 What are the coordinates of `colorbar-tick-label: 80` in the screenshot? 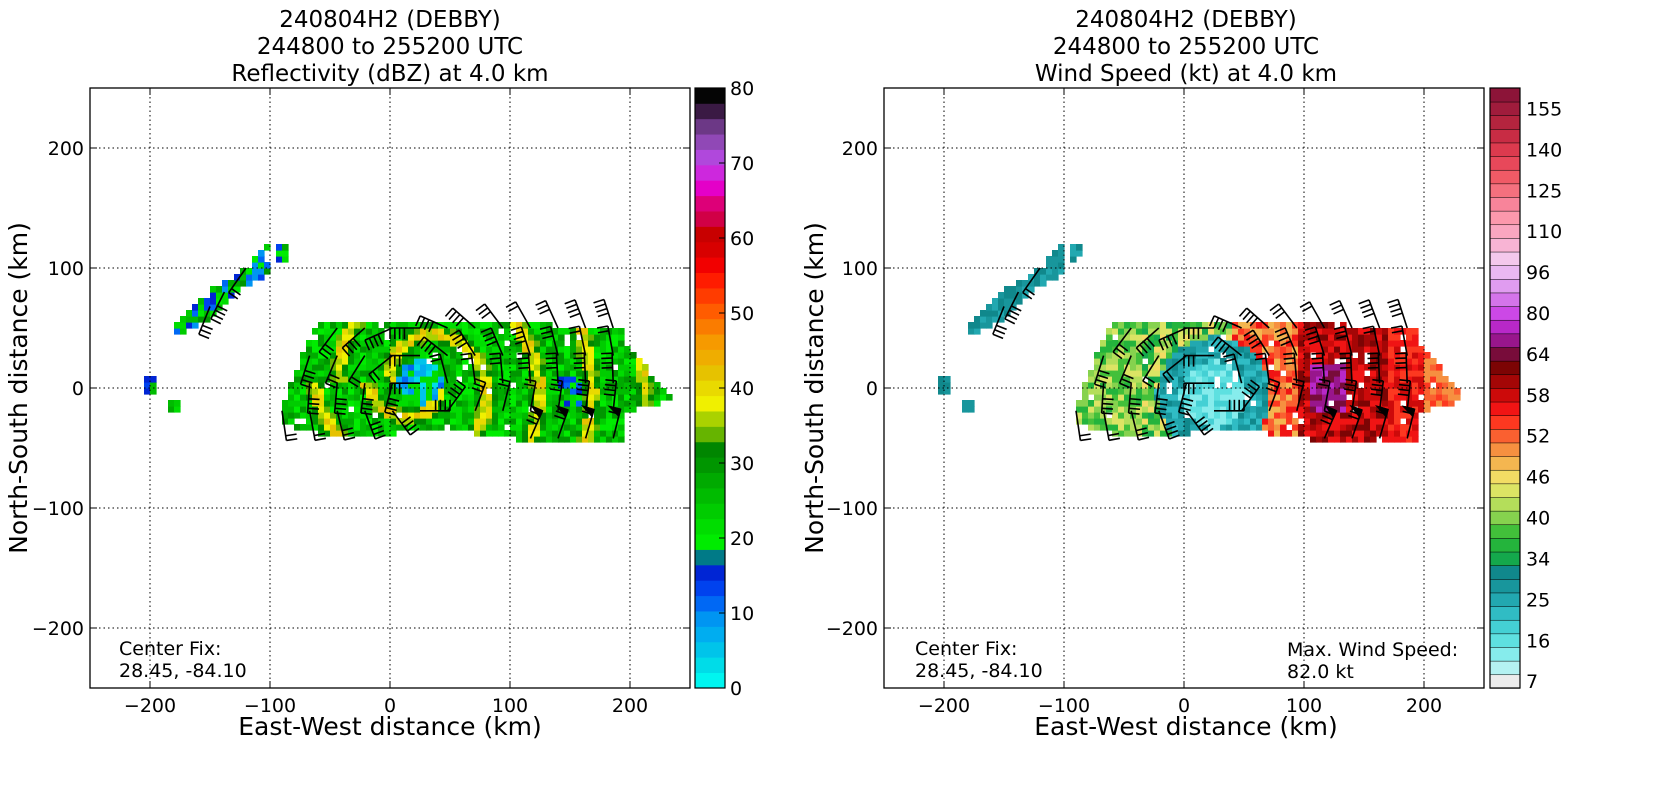 It's located at (1538, 314).